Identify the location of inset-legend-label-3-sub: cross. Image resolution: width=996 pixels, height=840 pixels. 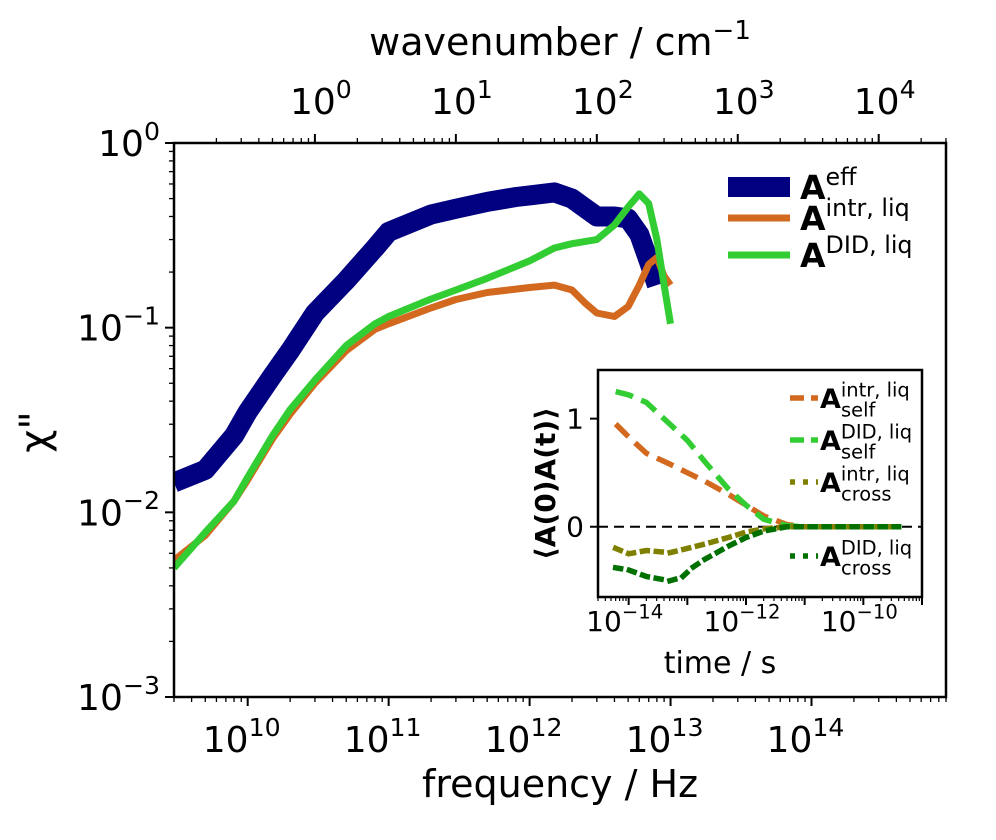
(866, 568).